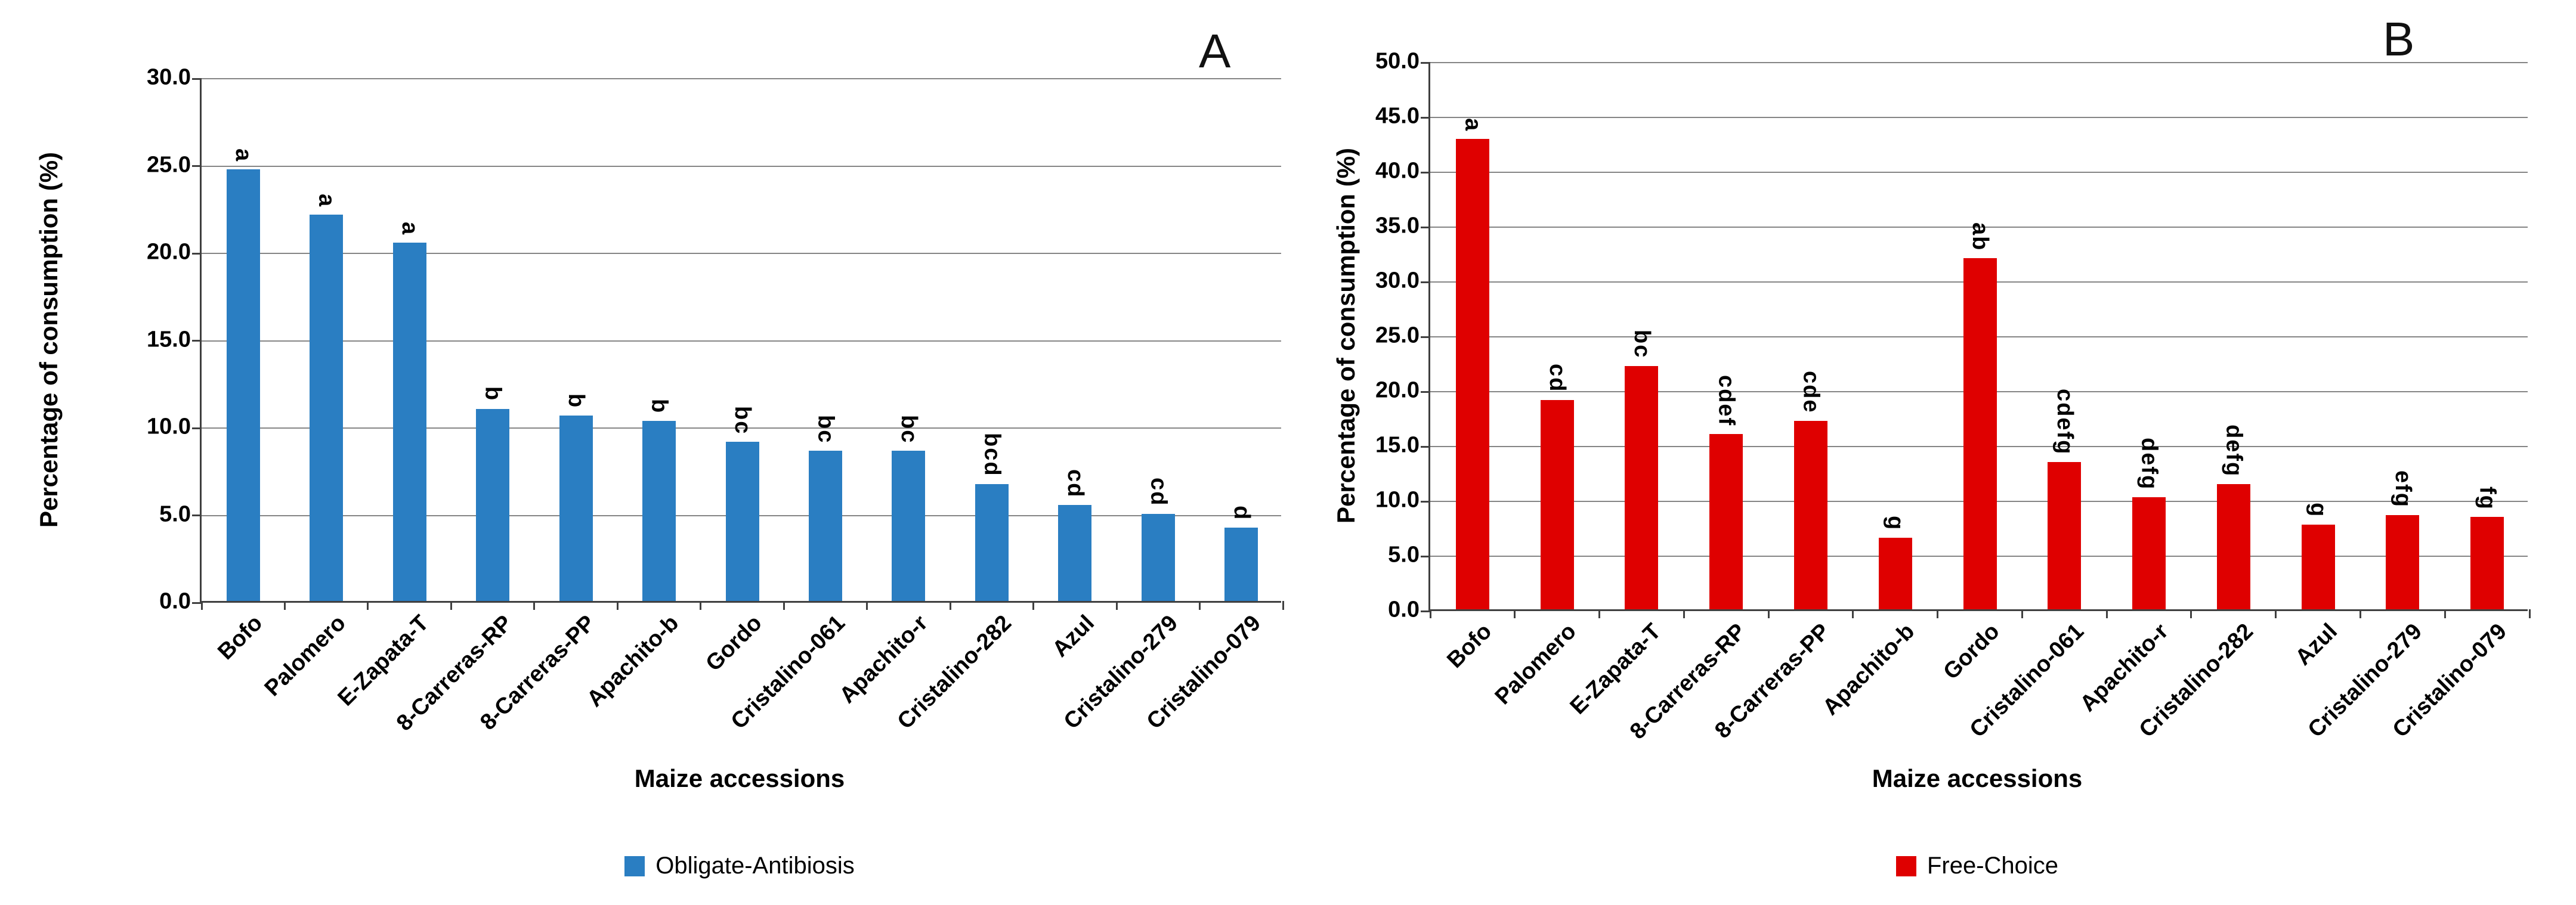 The width and height of the screenshot is (2576, 905). Describe the element at coordinates (1869, 670) in the screenshot. I see `category-label: Apachito-b` at that location.